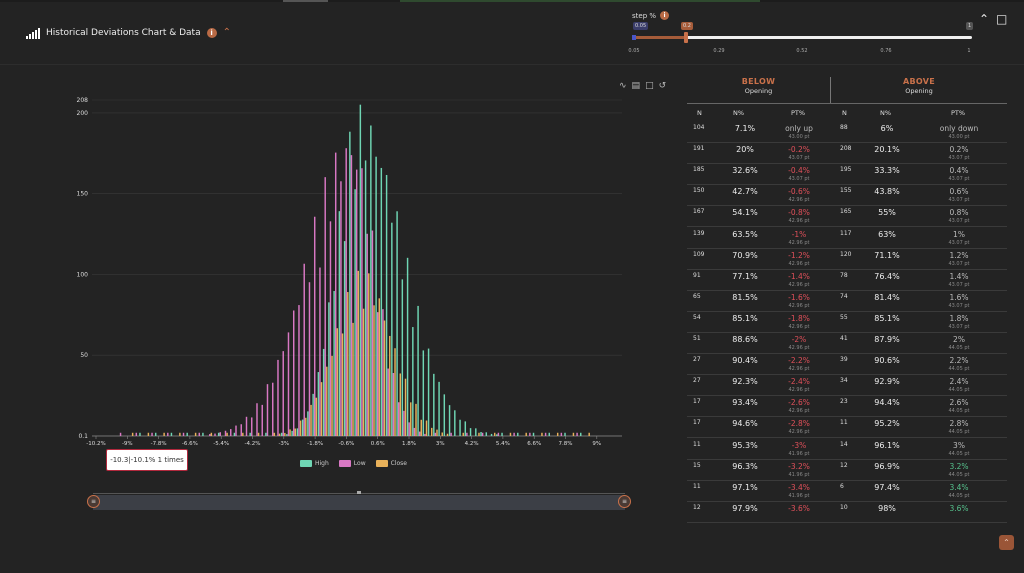  What do you see at coordinates (127, 444) in the screenshot?
I see `x-tick-label: -9%` at bounding box center [127, 444].